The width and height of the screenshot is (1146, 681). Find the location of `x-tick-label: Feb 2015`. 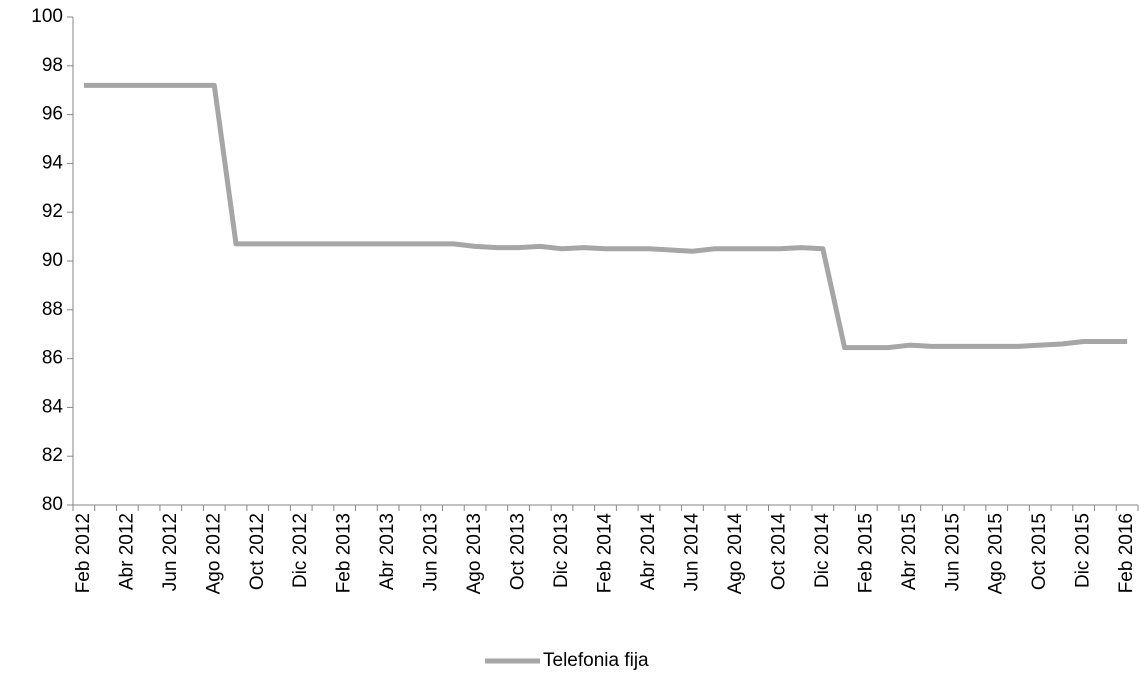

x-tick-label: Feb 2015 is located at coordinates (865, 553).